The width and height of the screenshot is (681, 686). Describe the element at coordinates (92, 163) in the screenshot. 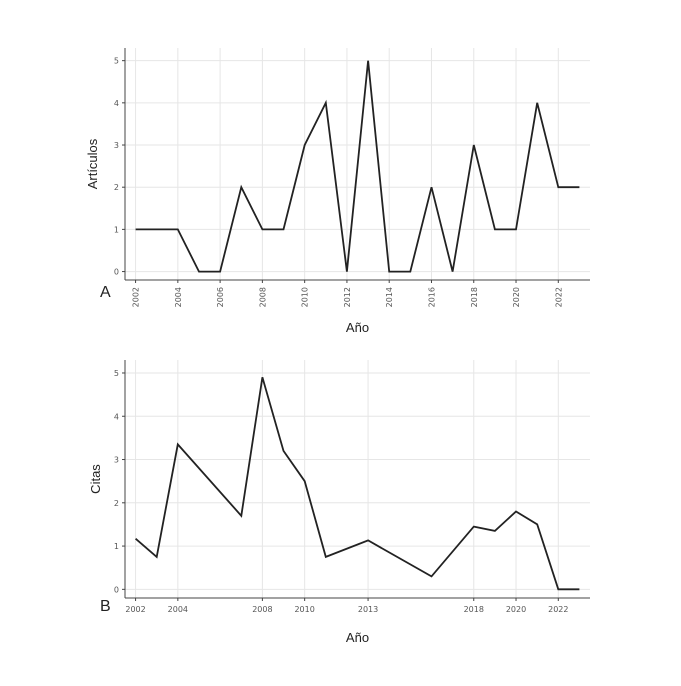

I see `y-axis-label: Artículos` at that location.